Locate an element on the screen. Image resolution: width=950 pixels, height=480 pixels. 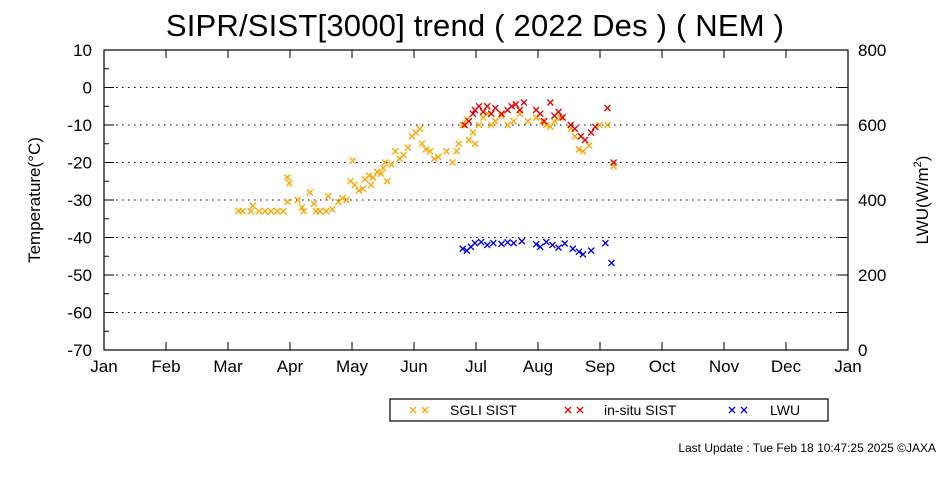
legend-box is located at coordinates (609, 410).